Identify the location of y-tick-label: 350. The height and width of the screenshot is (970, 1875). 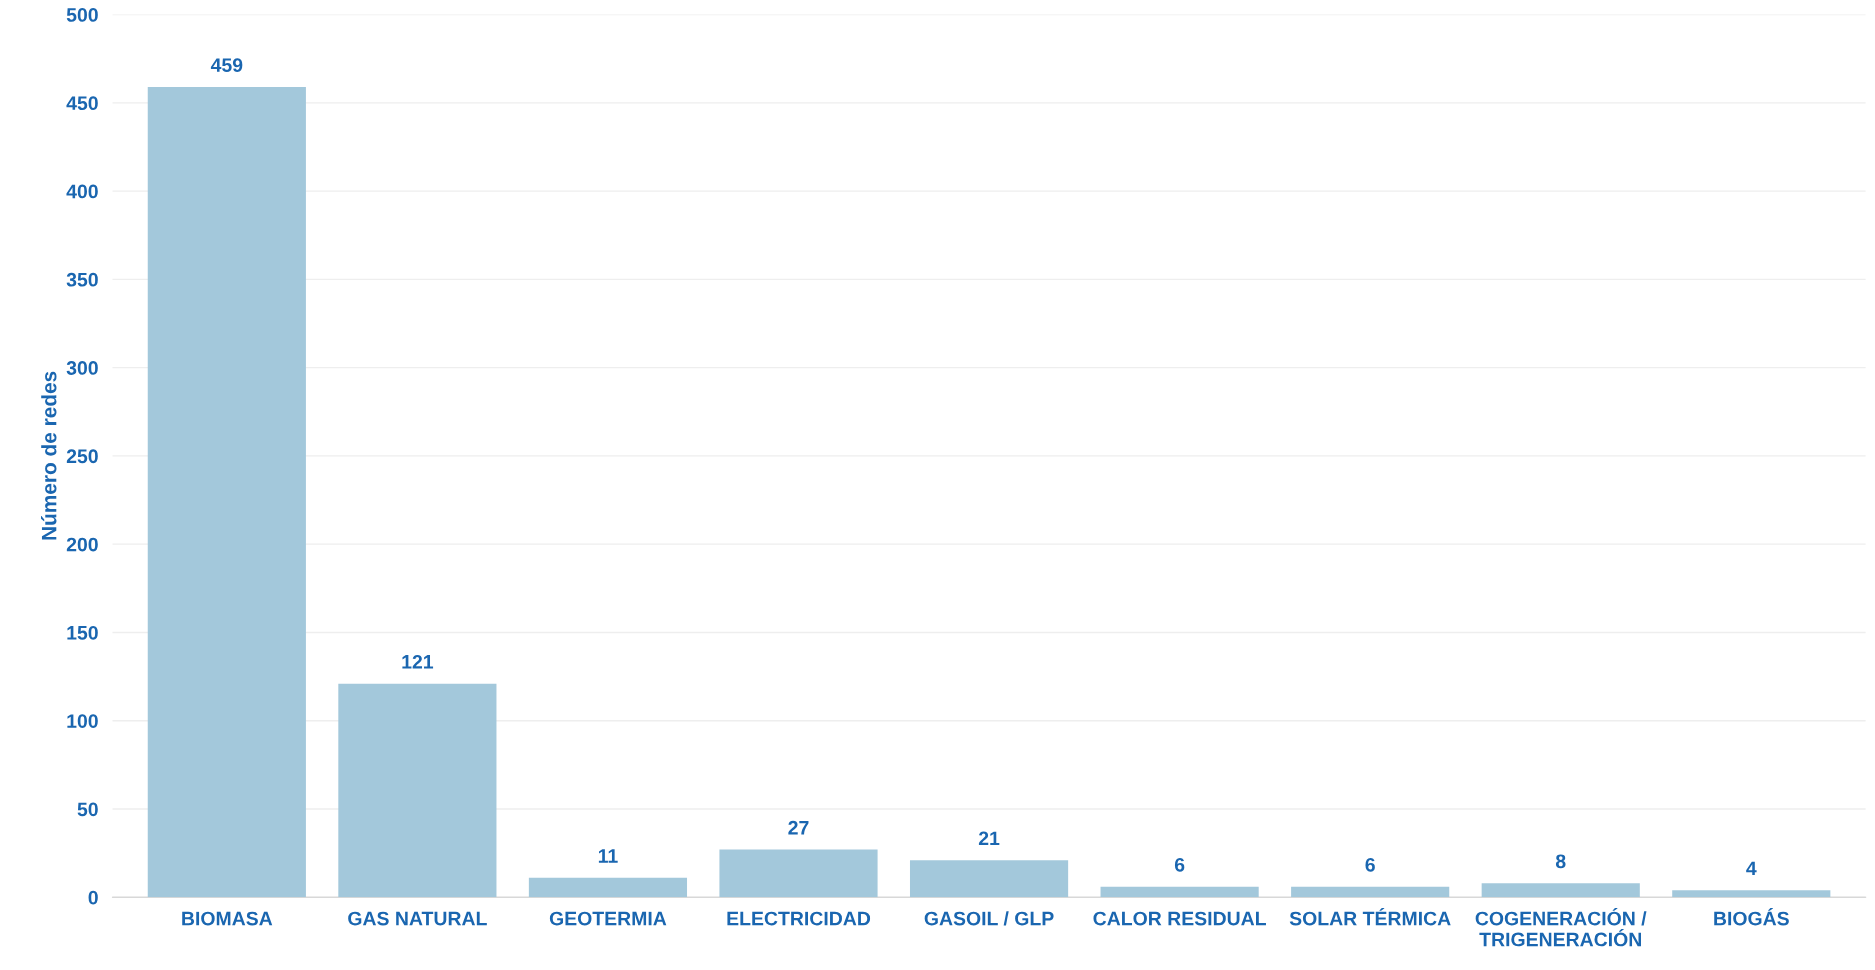
(82, 279).